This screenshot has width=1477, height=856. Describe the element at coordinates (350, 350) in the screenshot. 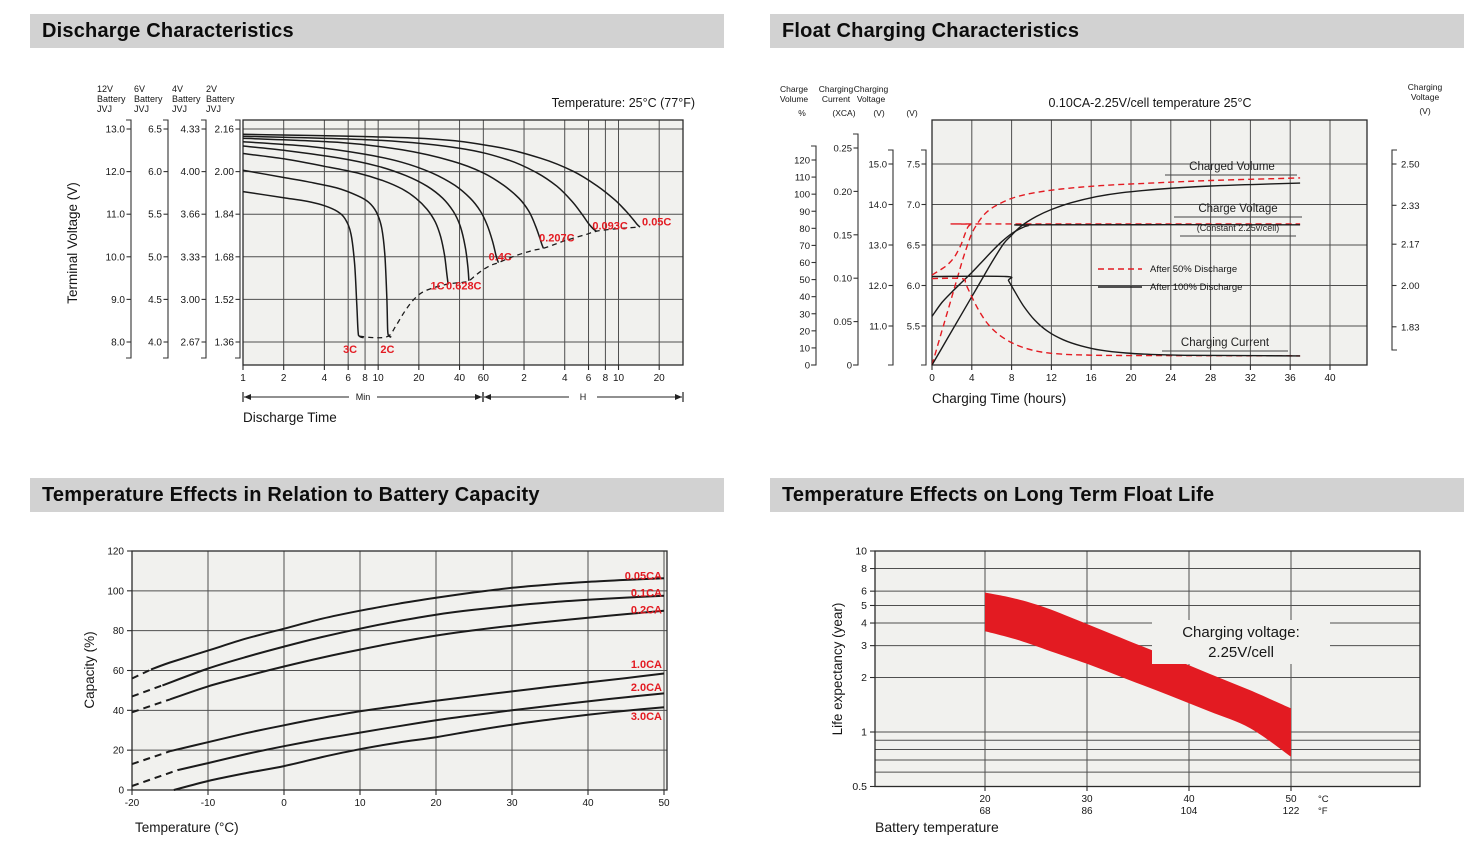

I see `rate-label-3C: 3C` at that location.